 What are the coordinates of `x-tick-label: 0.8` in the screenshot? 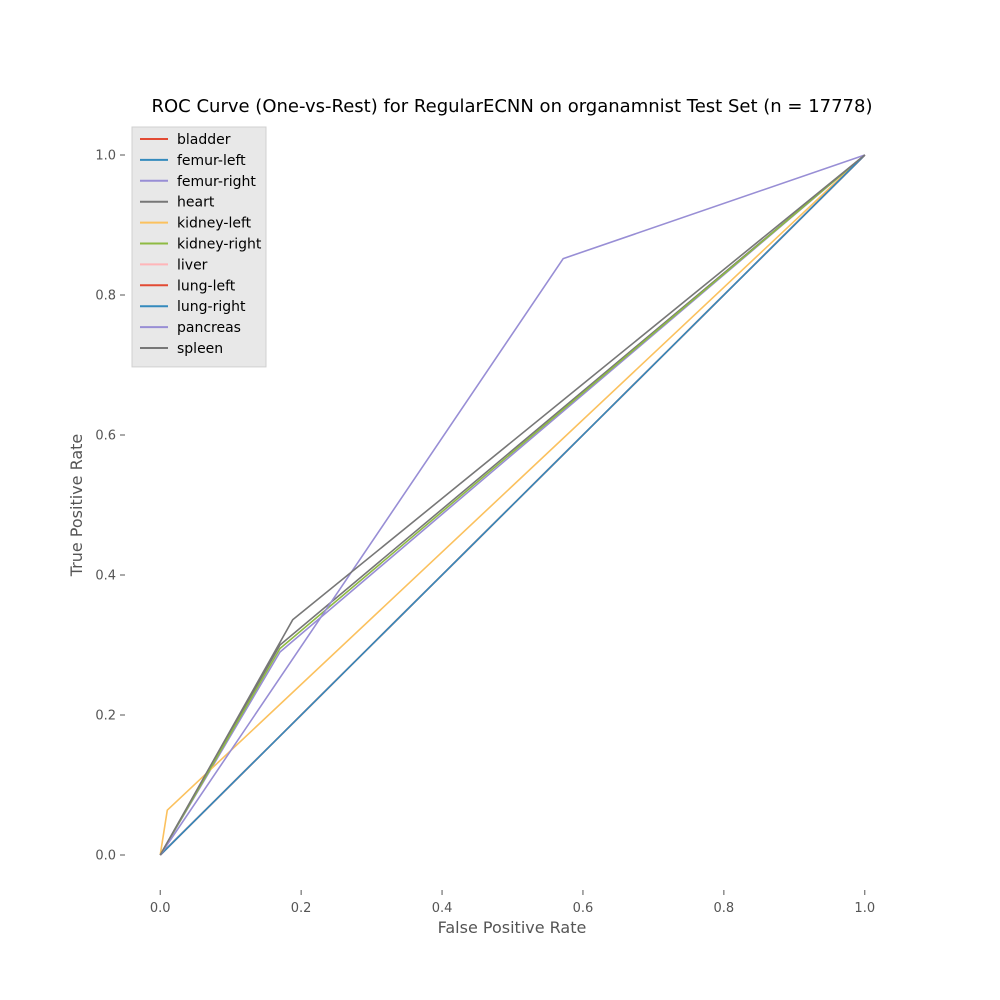 It's located at (724, 908).